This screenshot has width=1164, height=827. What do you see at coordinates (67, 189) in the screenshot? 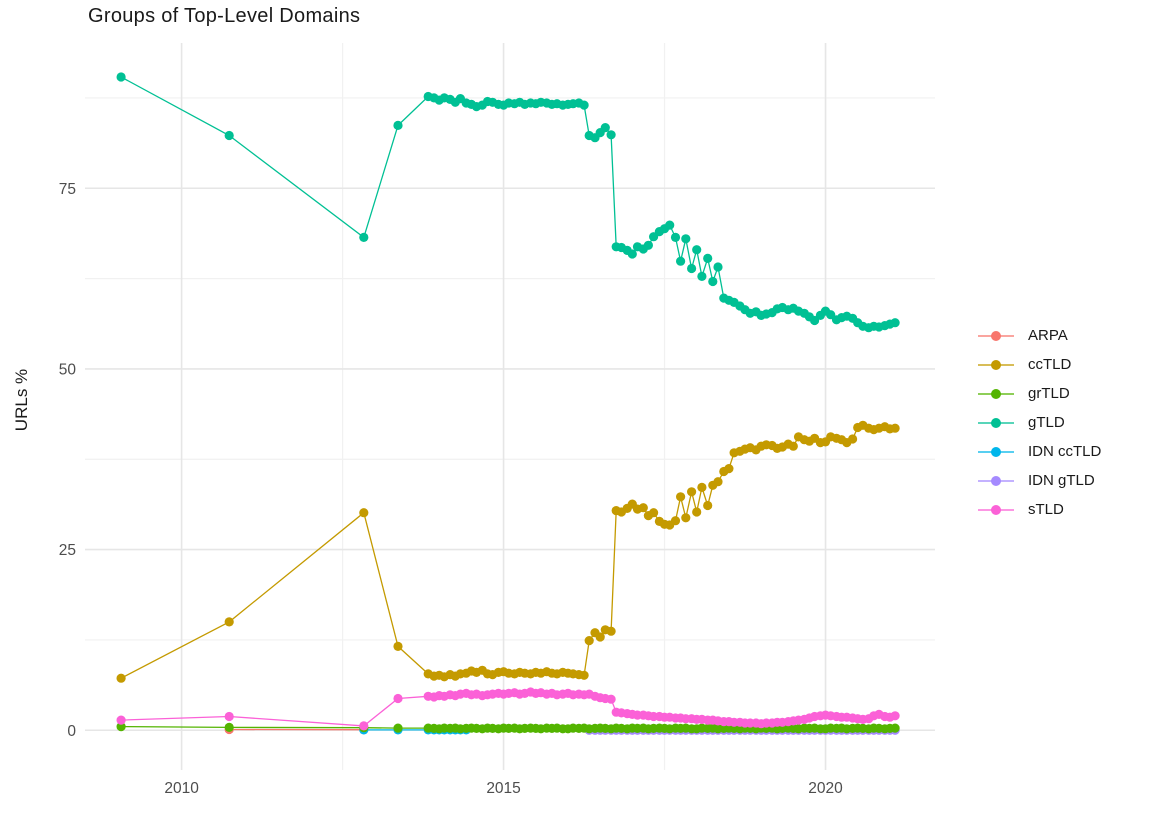
I see `y-tick-label: 75` at bounding box center [67, 189].